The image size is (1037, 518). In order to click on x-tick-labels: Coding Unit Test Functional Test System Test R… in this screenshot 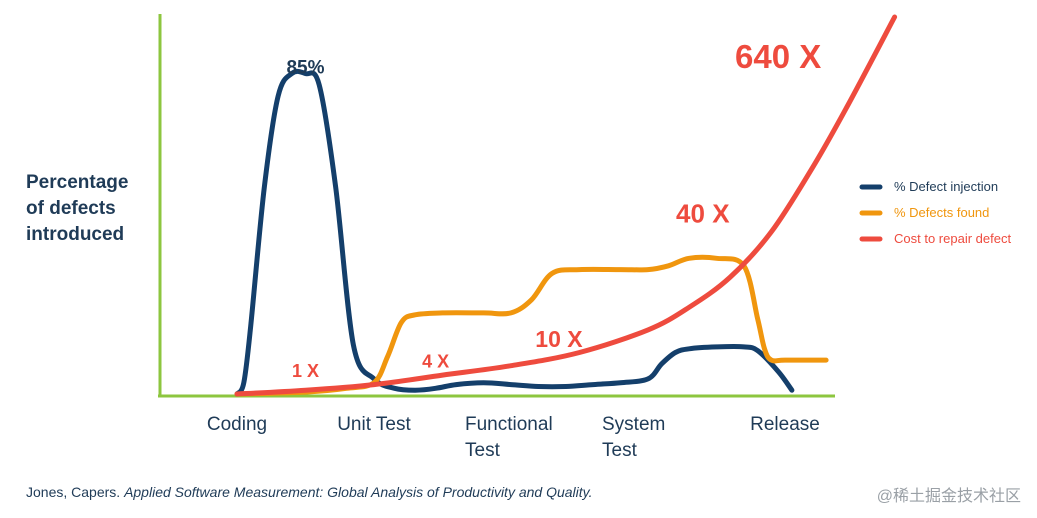, I will do `click(513, 437)`.